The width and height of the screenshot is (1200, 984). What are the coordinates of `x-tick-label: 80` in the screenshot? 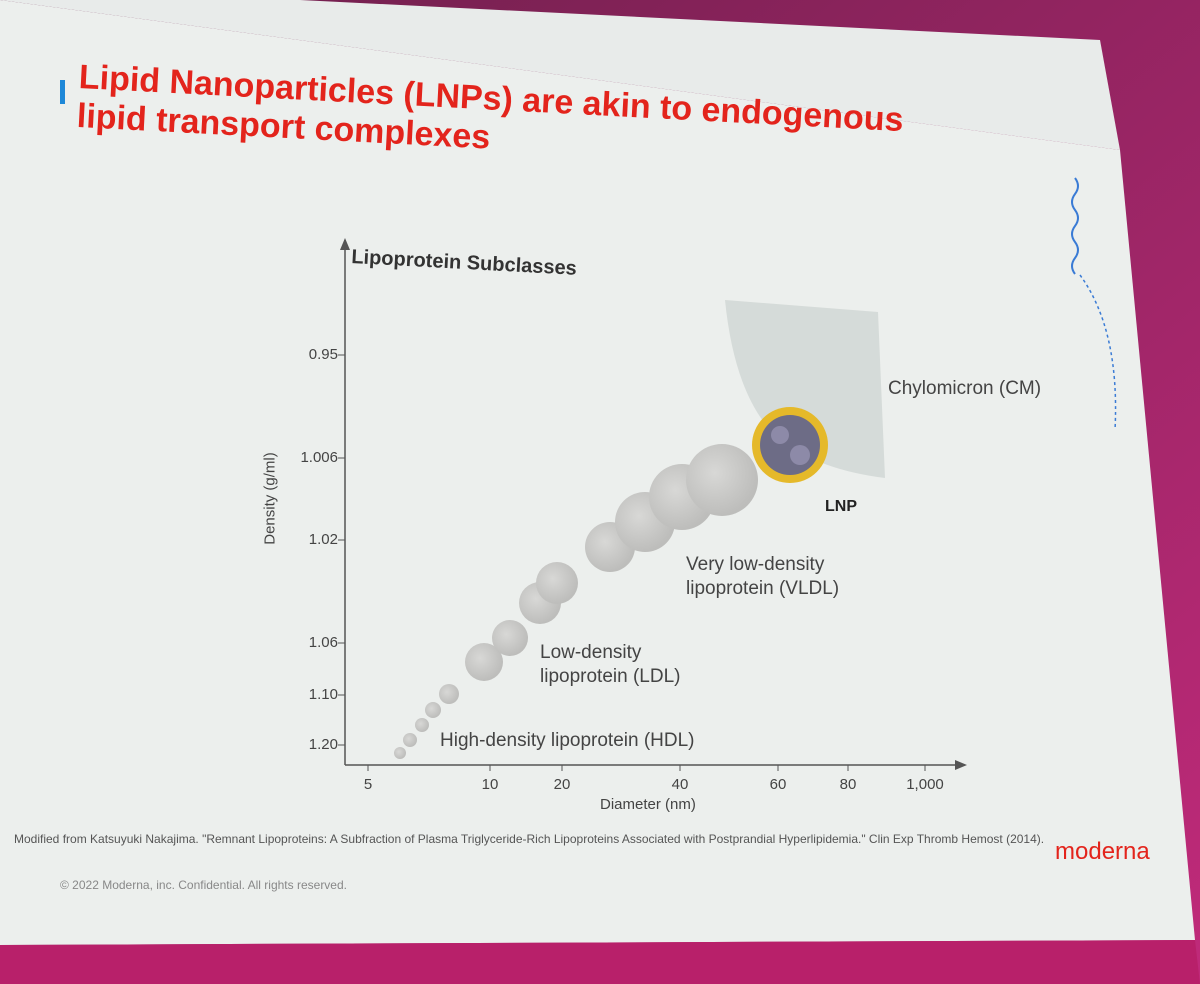 It's located at (848, 784).